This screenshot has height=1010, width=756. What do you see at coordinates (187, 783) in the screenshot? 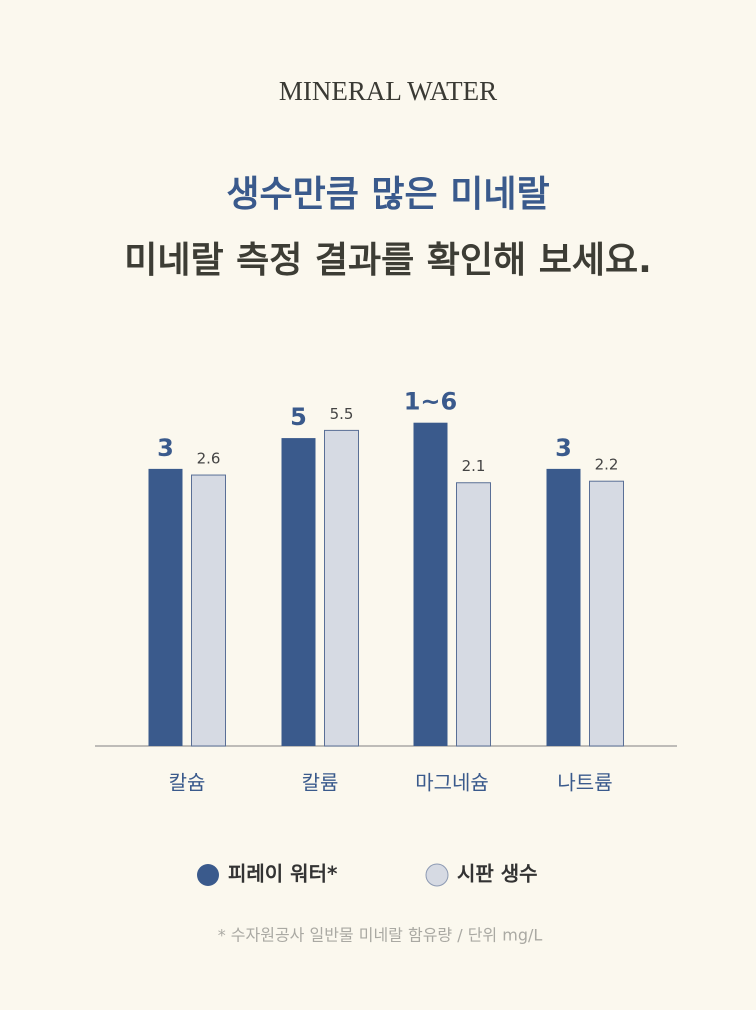
I see `x-tick-label: 칼슘` at bounding box center [187, 783].